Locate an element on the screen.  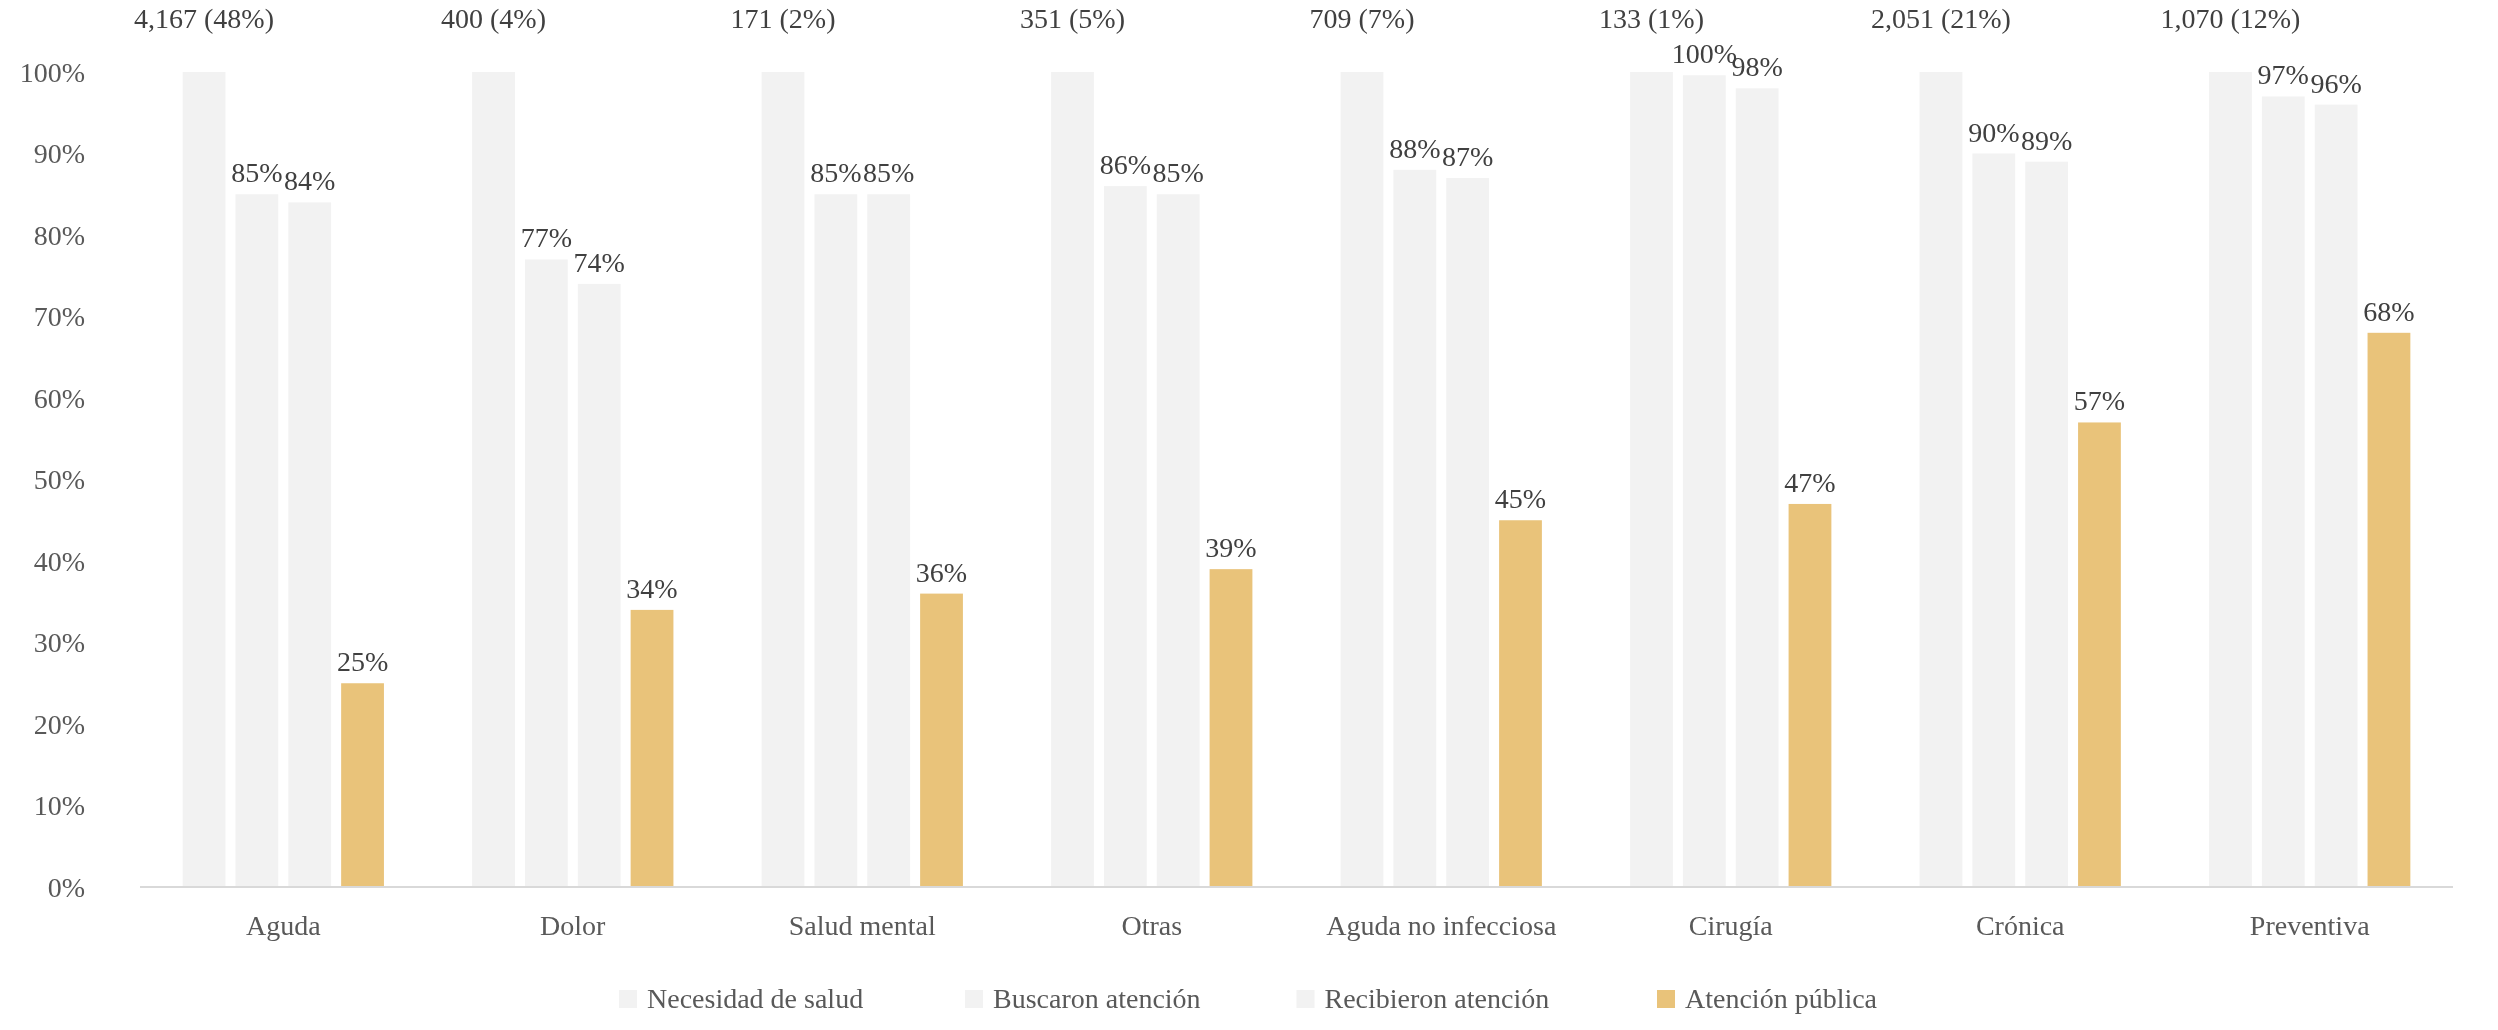
data-label: 77% is located at coordinates (546, 238).